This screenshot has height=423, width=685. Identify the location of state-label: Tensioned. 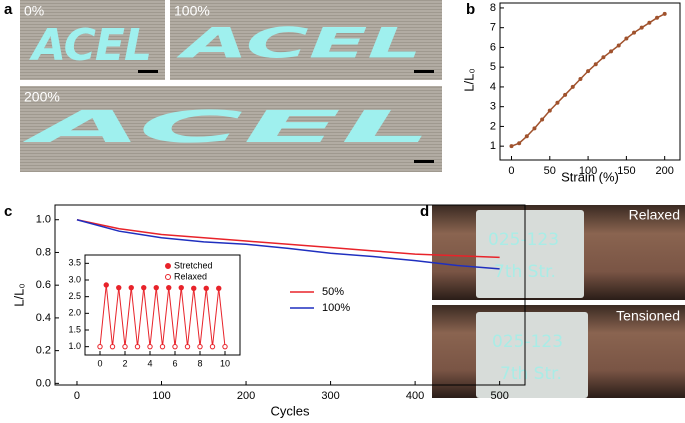
(648, 316).